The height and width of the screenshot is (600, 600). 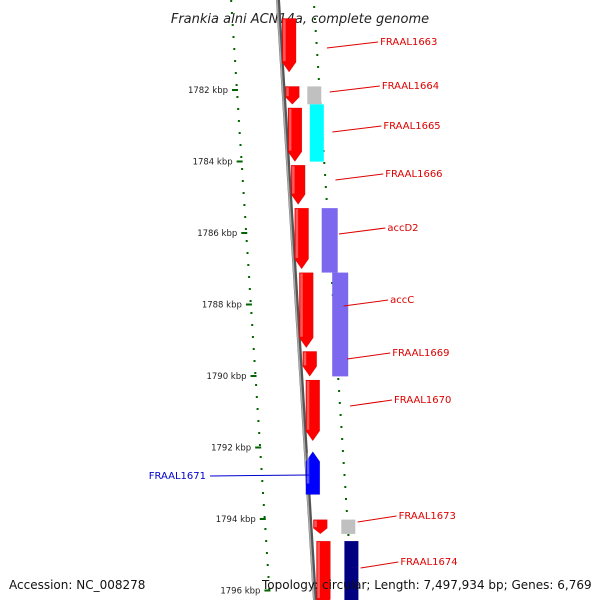 What do you see at coordinates (293, 180) in the screenshot?
I see `gene-arrow-fraal1666-shine` at bounding box center [293, 180].